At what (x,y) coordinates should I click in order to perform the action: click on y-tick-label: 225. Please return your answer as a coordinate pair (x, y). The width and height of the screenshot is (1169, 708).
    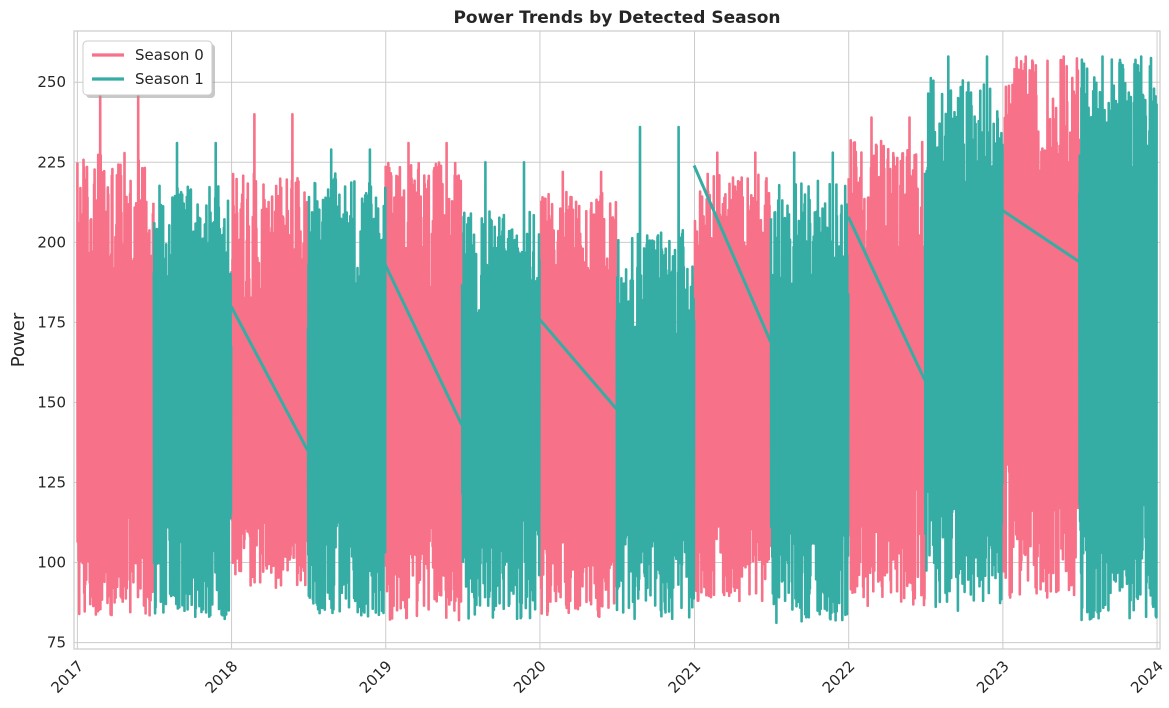
    Looking at the image, I should click on (51, 162).